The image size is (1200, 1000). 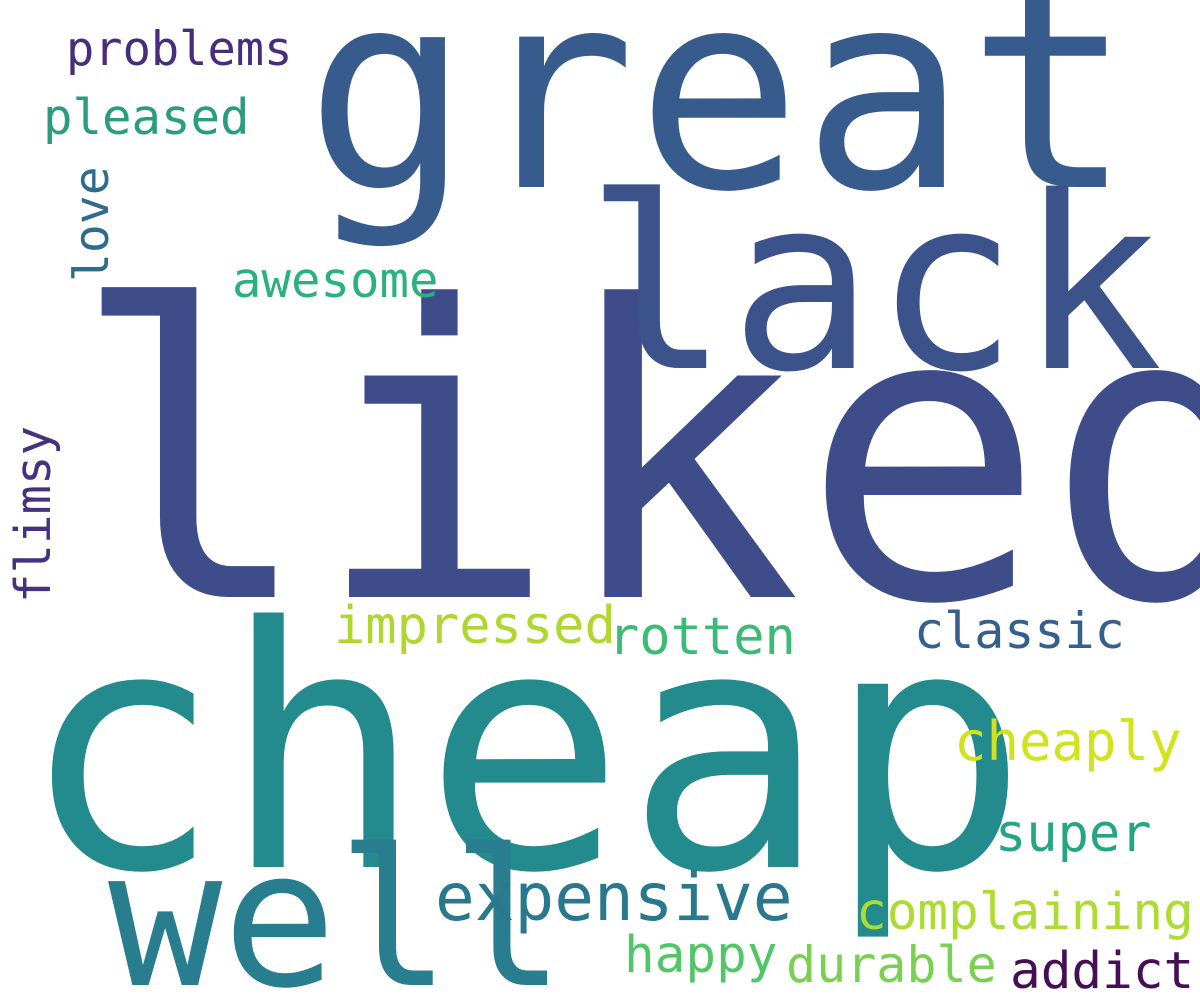 What do you see at coordinates (146, 117) in the screenshot?
I see `word-pleased: pleased` at bounding box center [146, 117].